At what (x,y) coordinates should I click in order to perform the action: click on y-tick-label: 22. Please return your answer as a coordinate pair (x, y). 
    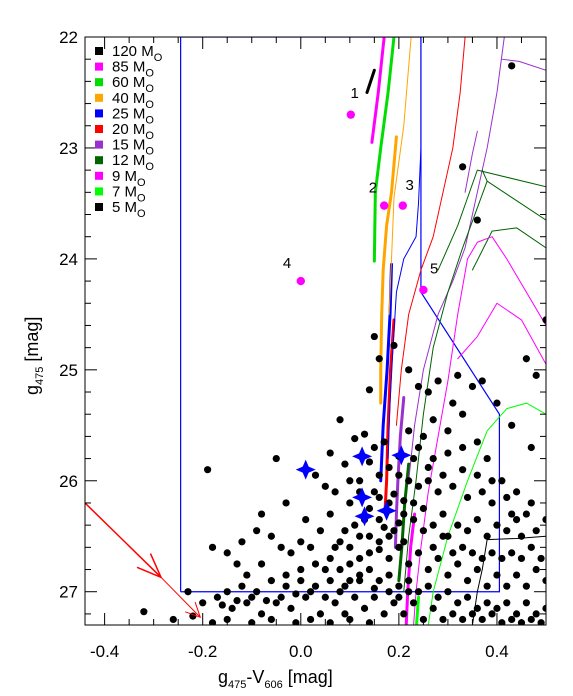
    Looking at the image, I should click on (68, 37).